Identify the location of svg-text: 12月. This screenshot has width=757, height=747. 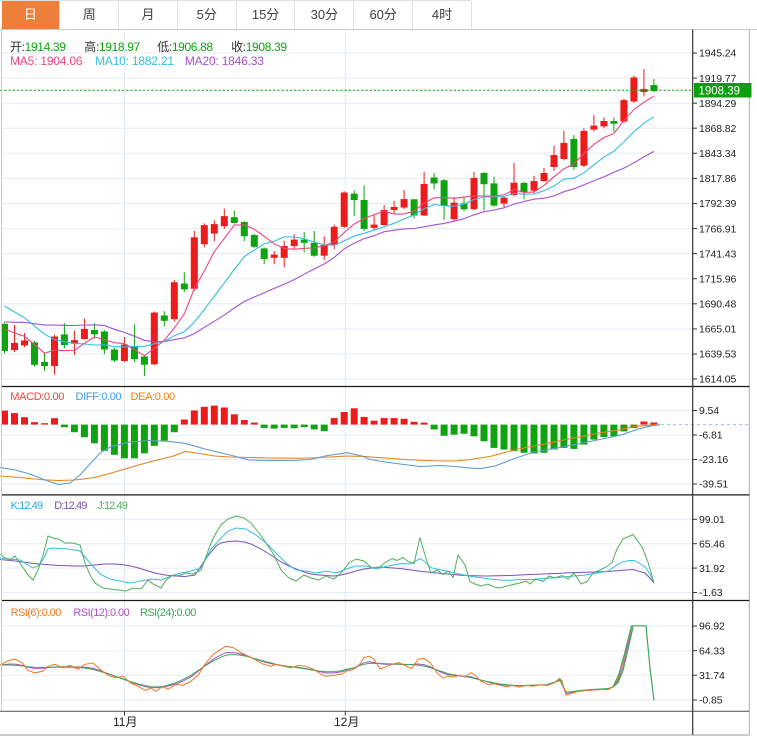
(346, 722).